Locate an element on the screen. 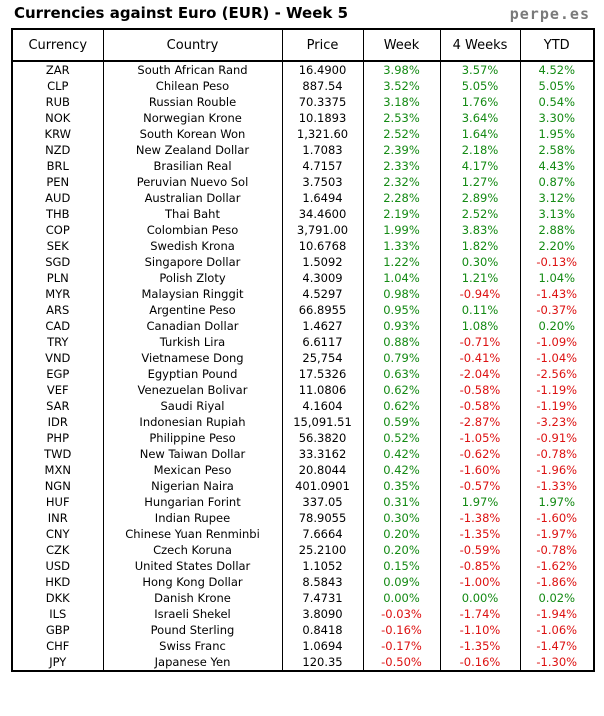 This screenshot has width=604, height=716. price-cell: 3.7503 is located at coordinates (322, 182).